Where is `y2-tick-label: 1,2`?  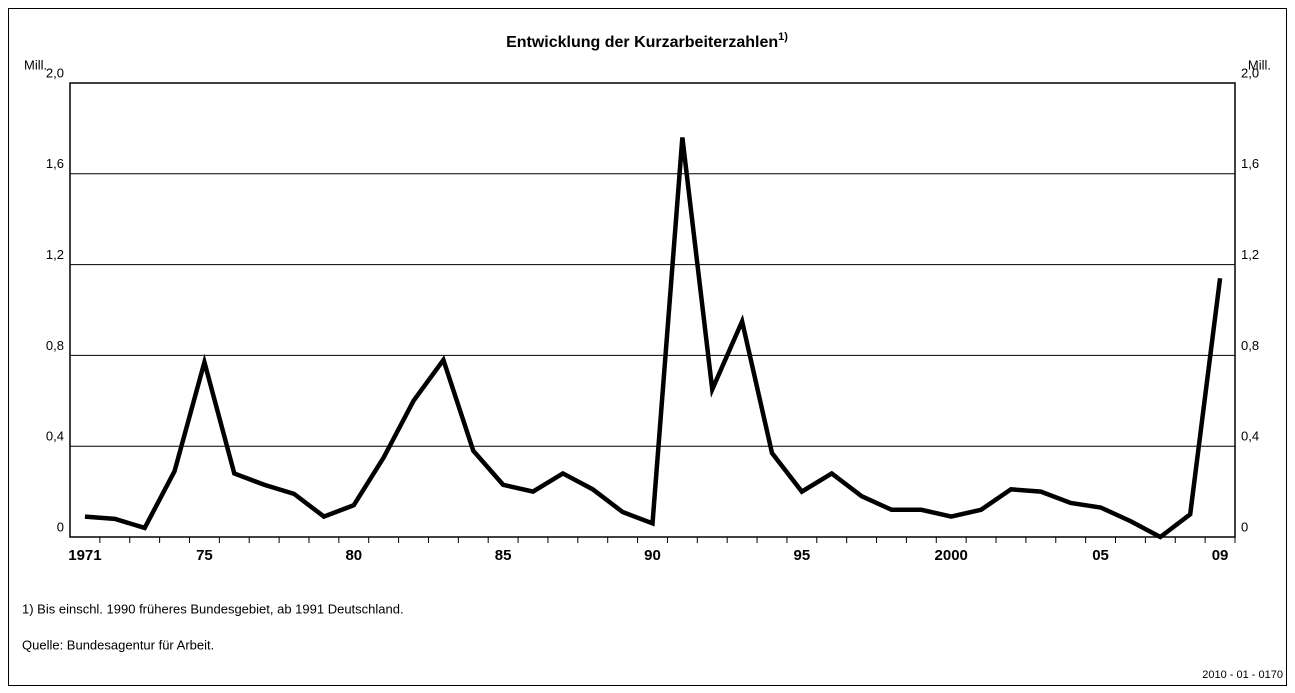 y2-tick-label: 1,2 is located at coordinates (1250, 254).